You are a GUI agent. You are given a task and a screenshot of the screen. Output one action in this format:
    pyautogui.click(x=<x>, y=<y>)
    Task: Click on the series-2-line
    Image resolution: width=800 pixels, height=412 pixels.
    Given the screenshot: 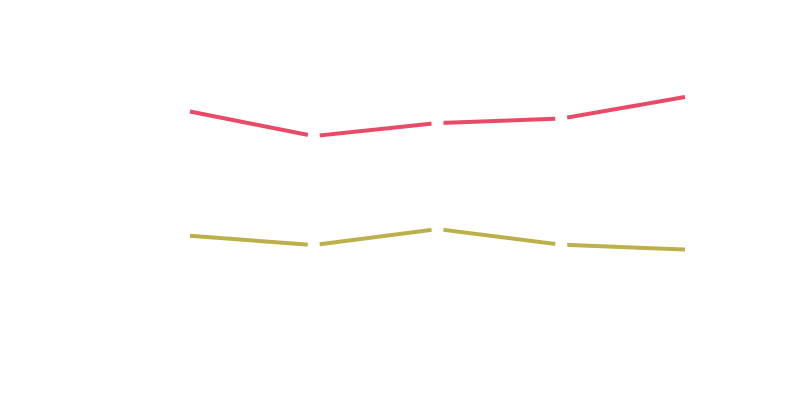 What is the action you would take?
    pyautogui.click(x=437, y=239)
    